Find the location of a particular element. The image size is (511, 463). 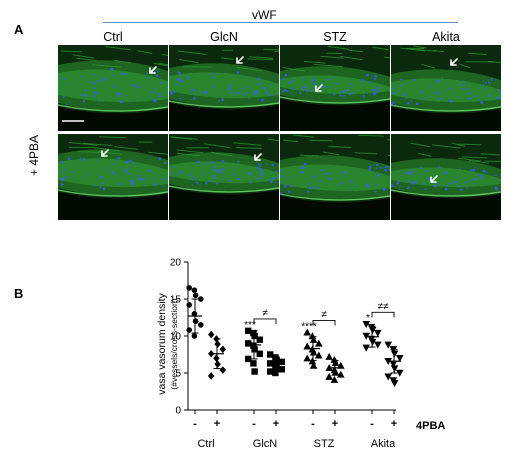

x-category-label: Akita is located at coordinates (383, 444).